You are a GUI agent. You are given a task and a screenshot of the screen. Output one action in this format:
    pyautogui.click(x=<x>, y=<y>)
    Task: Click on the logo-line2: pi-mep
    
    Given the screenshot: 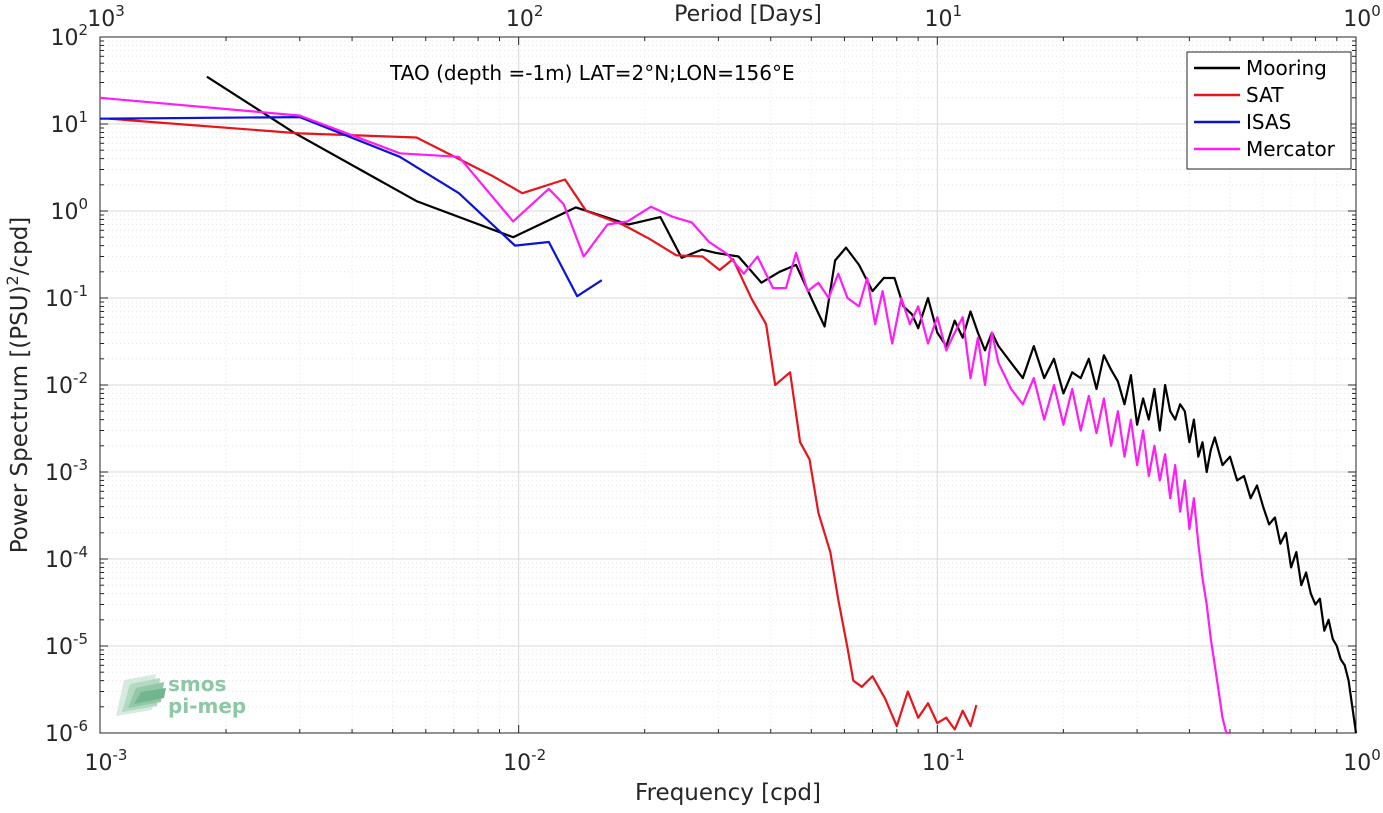 What is the action you would take?
    pyautogui.click(x=207, y=706)
    